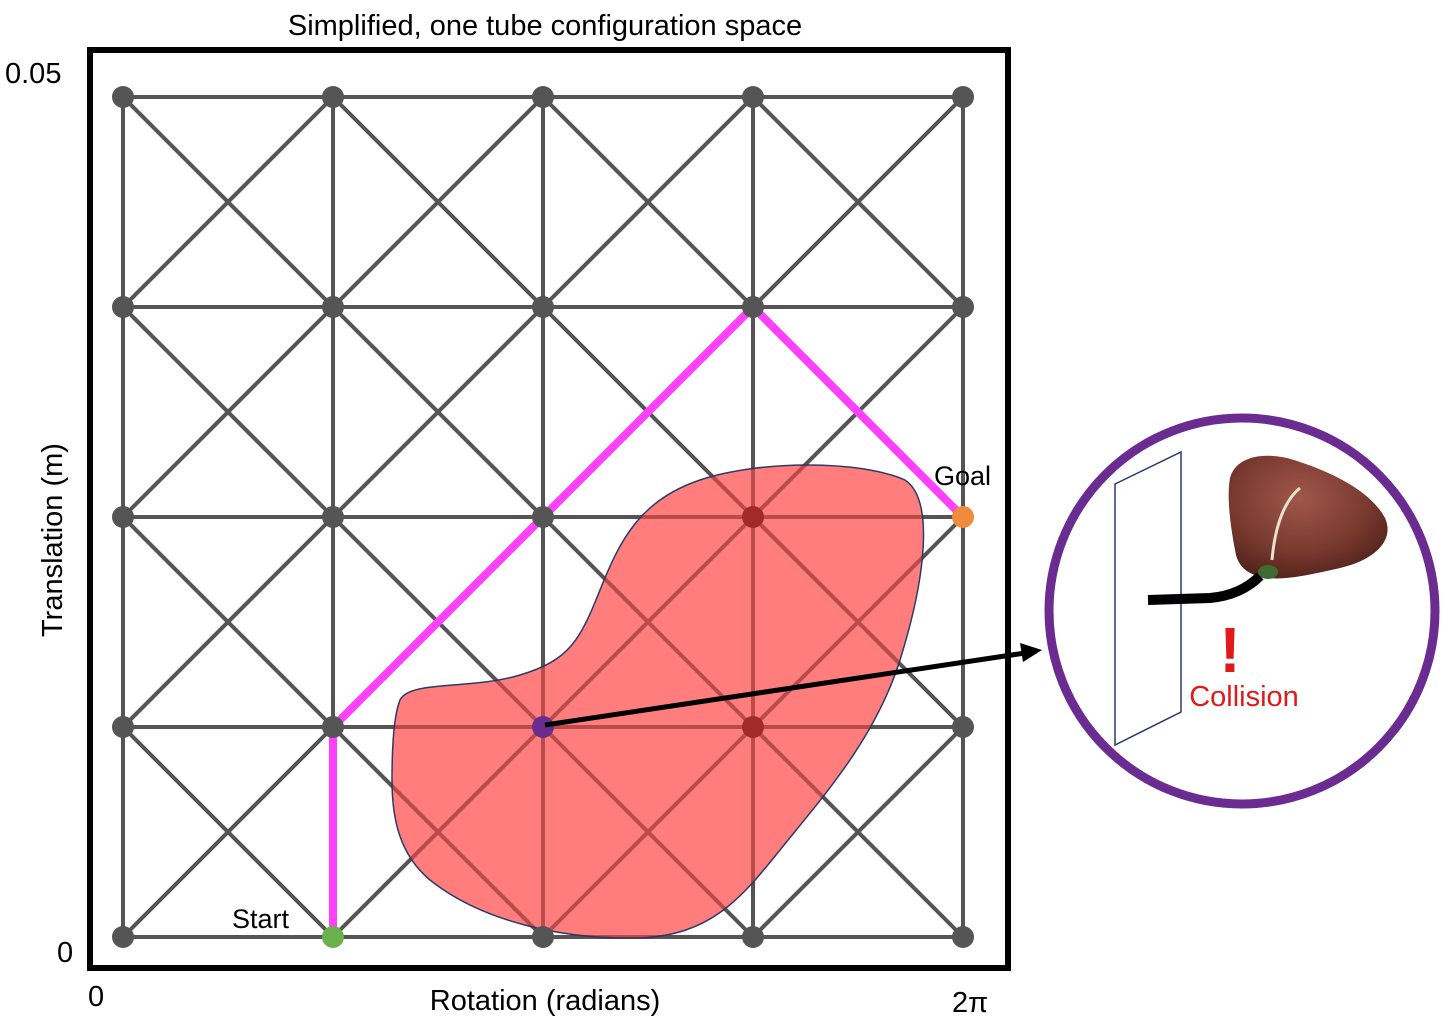 The width and height of the screenshot is (1453, 1025). What do you see at coordinates (33, 74) in the screenshot?
I see `y-max-label: 0.05` at bounding box center [33, 74].